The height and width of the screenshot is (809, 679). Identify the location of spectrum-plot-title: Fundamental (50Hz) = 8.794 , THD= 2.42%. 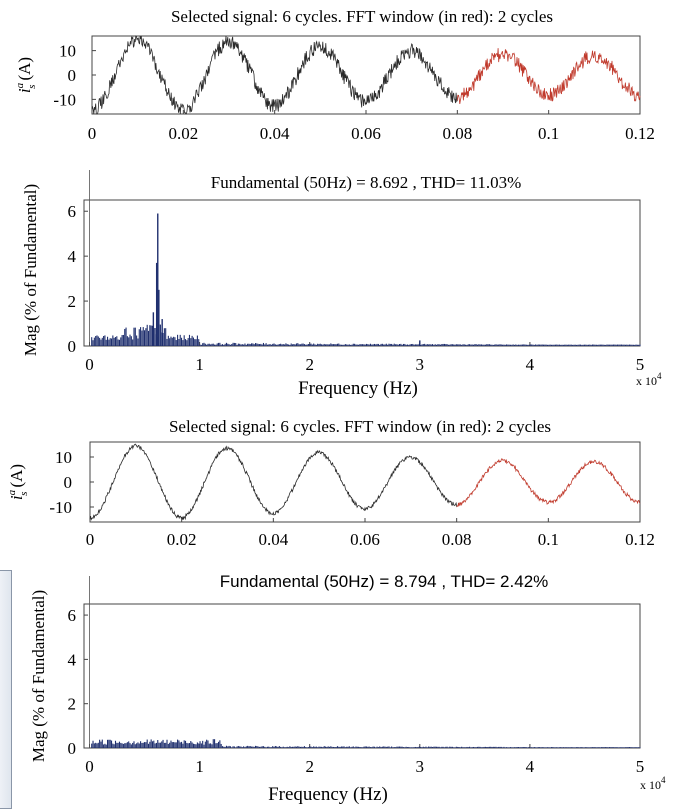
(384, 581).